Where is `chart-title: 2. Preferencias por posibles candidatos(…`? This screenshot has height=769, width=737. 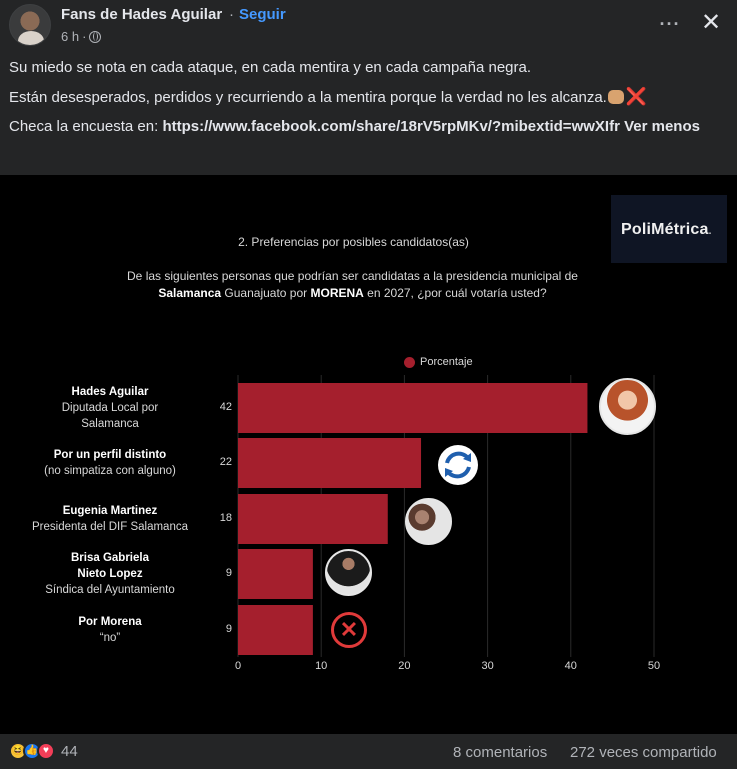
chart-title: 2. Preferencias por posibles candidatos(… is located at coordinates (353, 242).